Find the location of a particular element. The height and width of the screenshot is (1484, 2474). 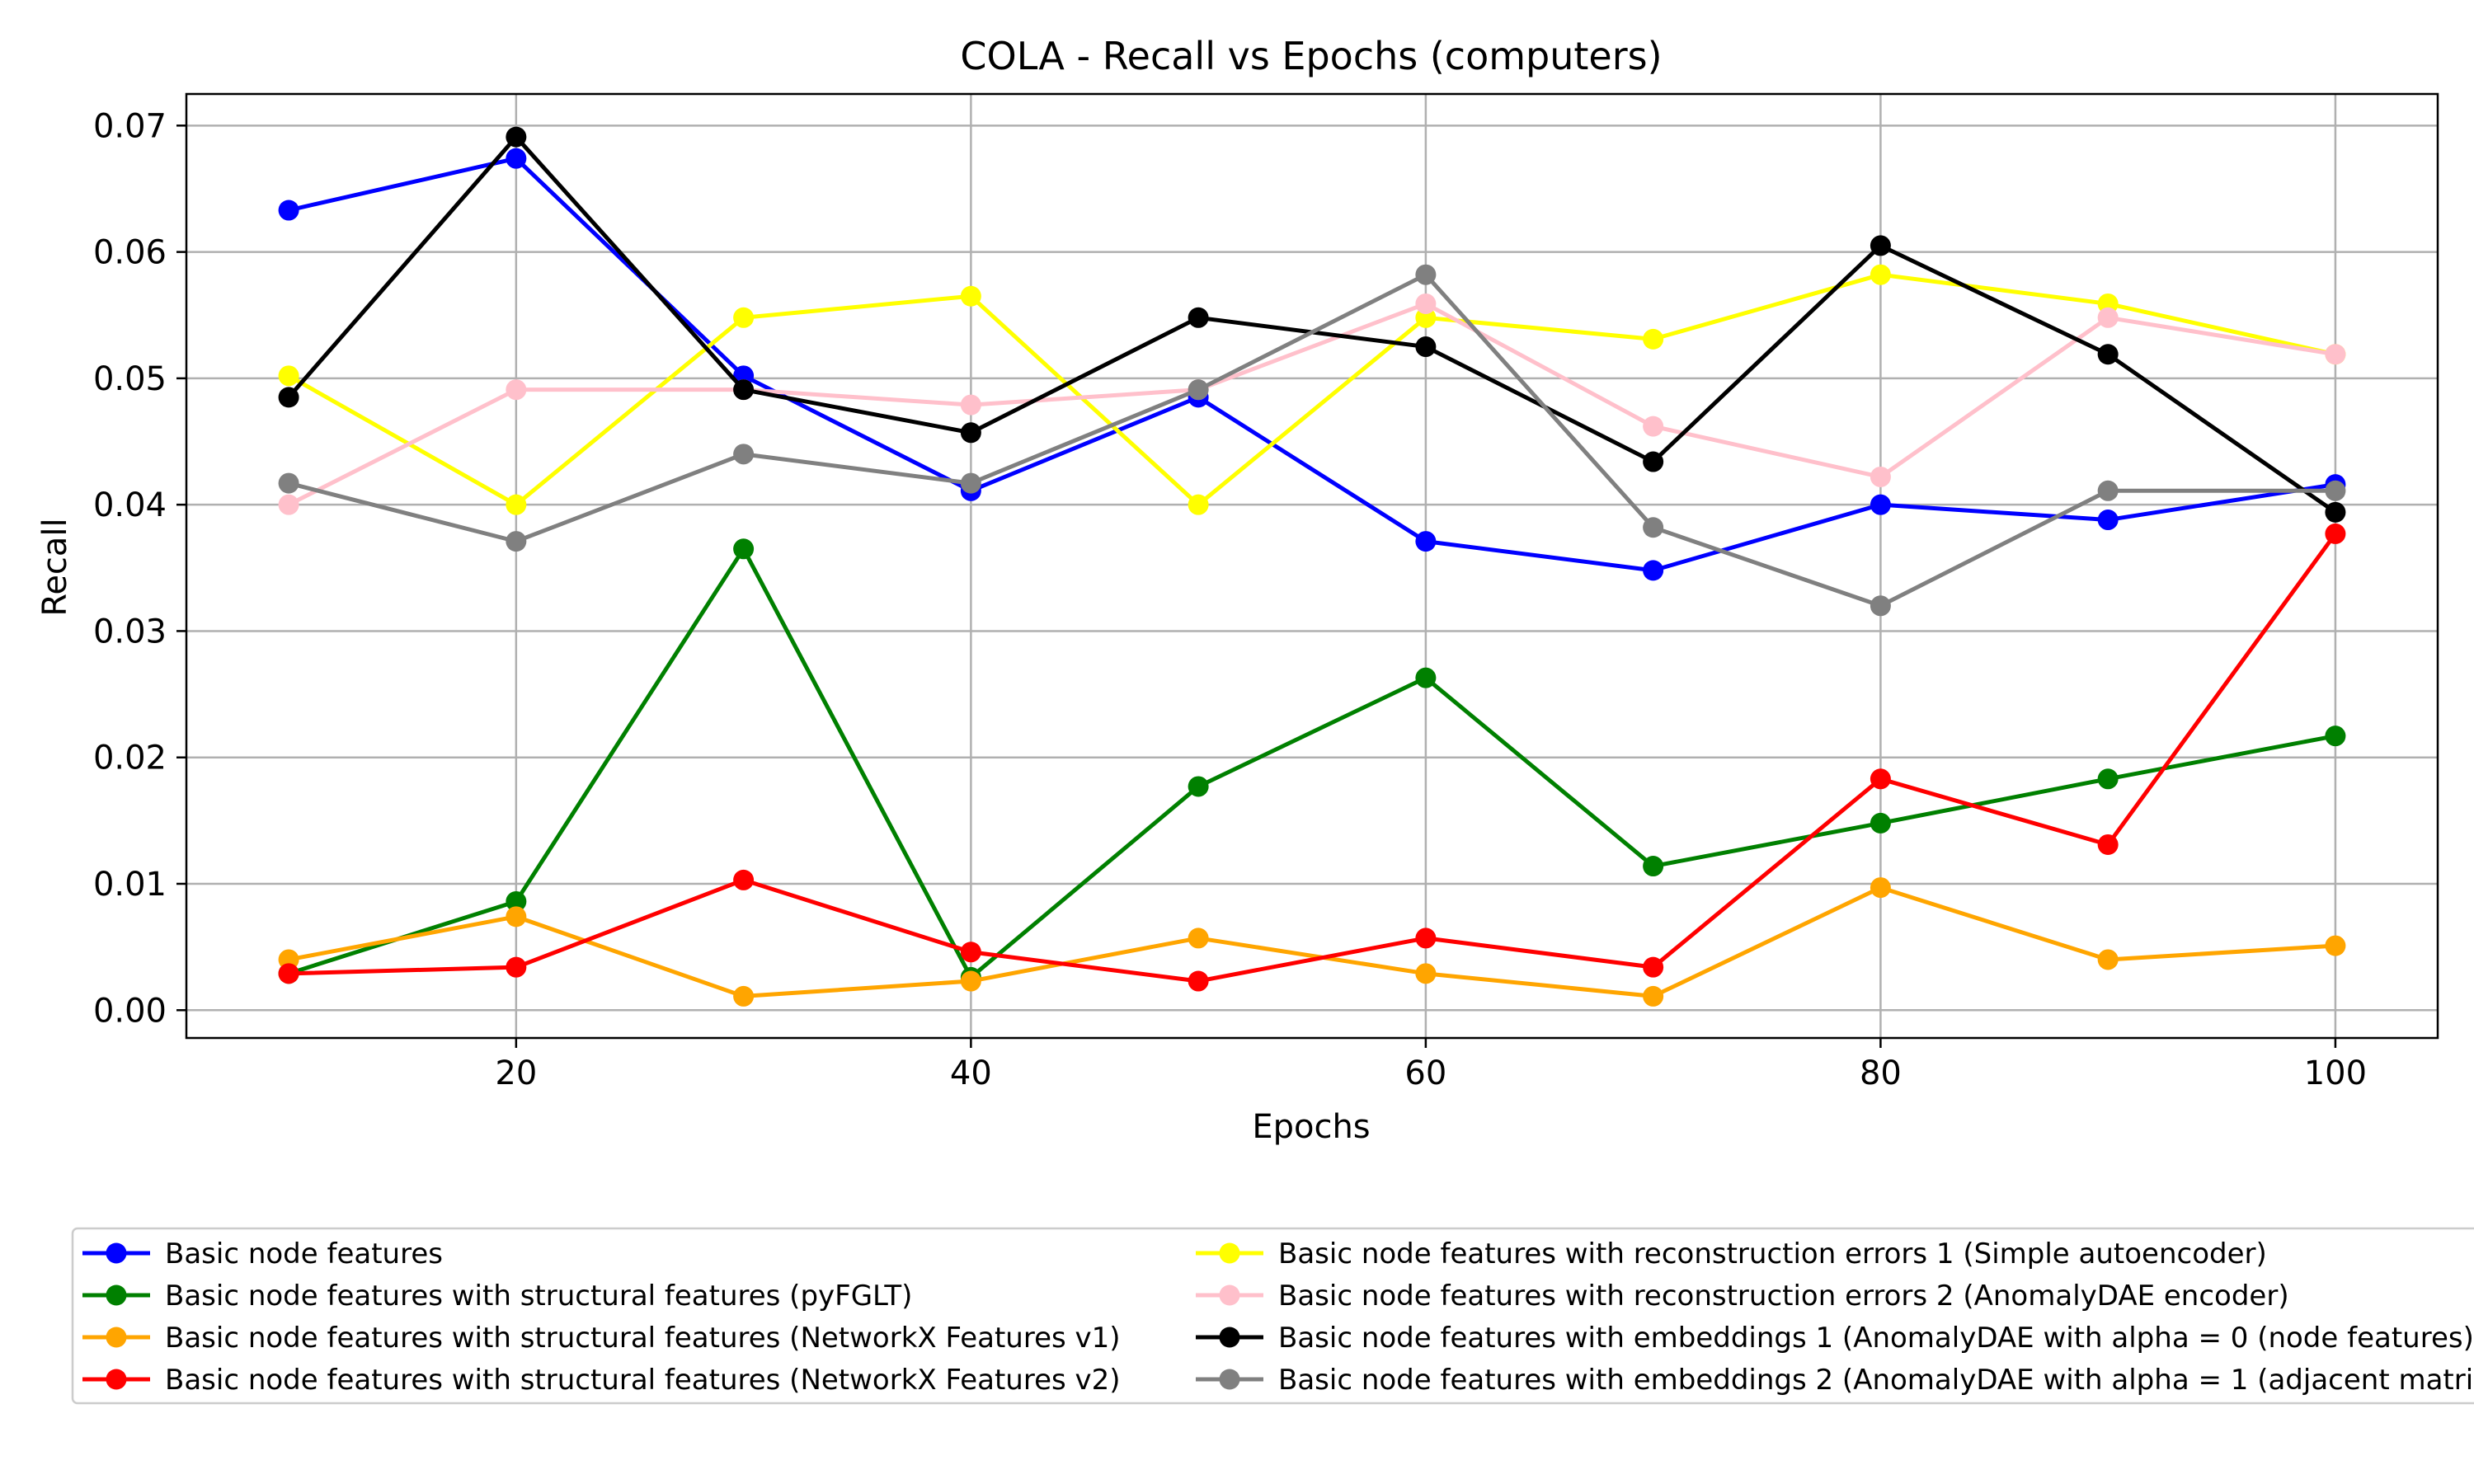

legend-frame is located at coordinates (1272, 1316).